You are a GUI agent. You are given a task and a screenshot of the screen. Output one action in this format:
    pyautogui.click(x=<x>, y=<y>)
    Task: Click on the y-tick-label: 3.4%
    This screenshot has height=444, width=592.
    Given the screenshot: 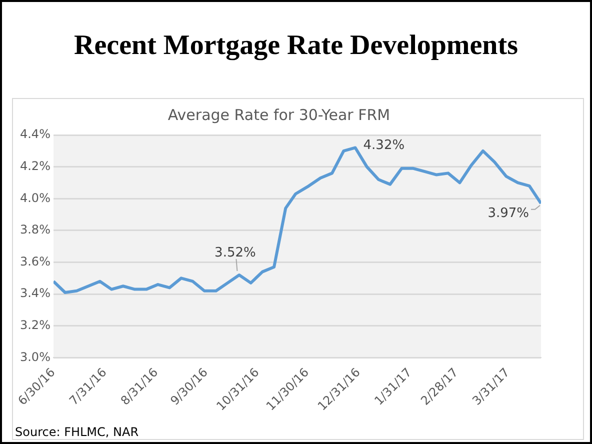 What is the action you would take?
    pyautogui.click(x=35, y=293)
    